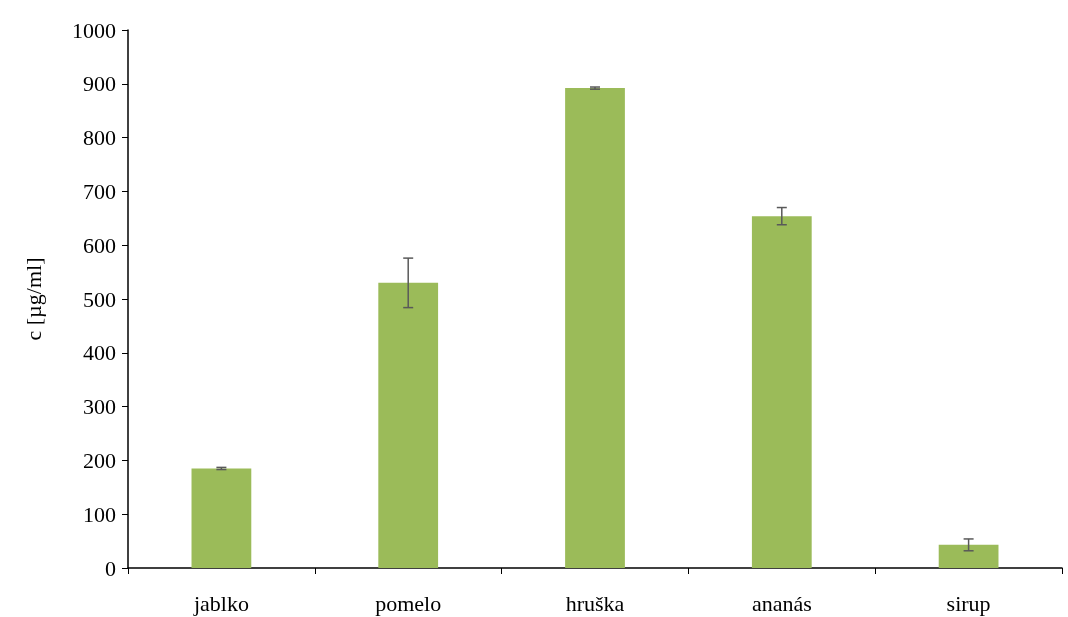  I want to click on y-axis-title: c [µg/ml], so click(33, 299).